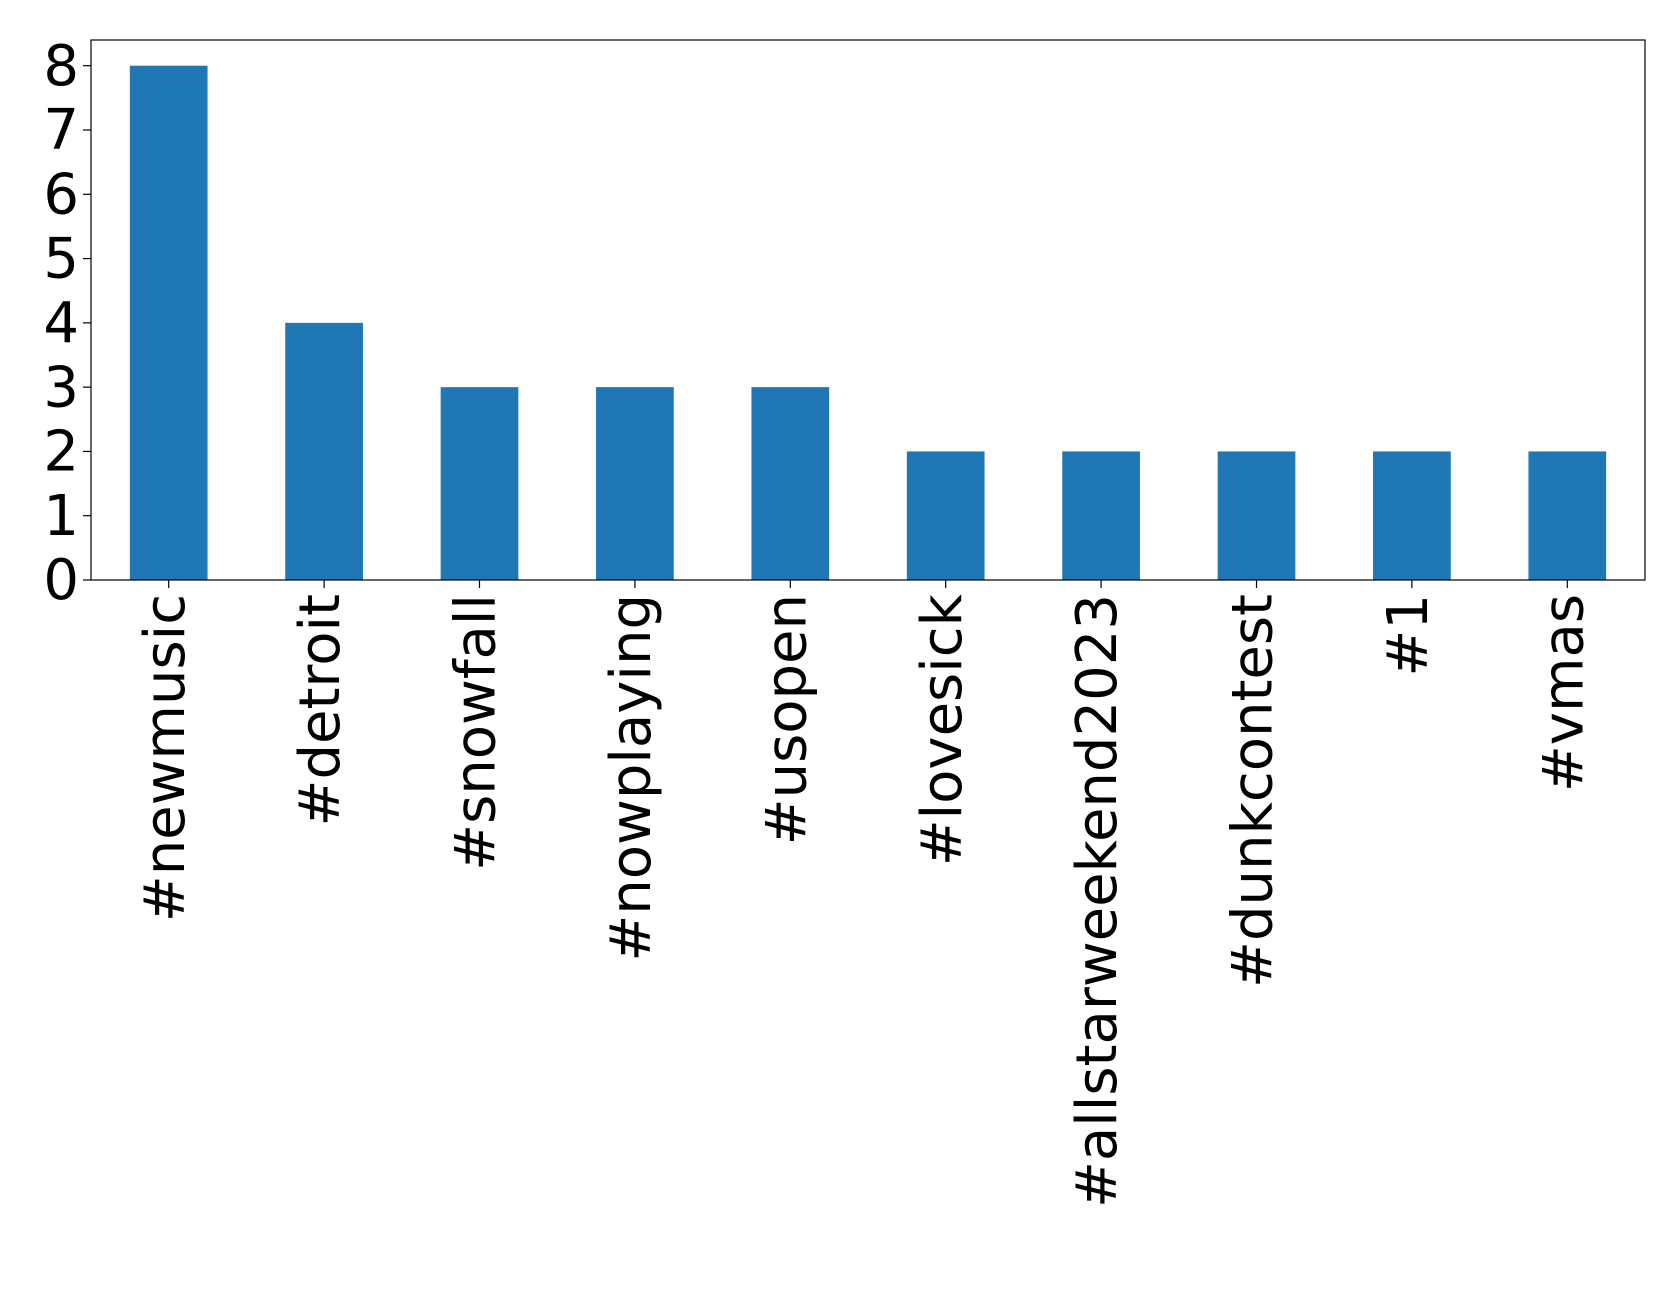 The height and width of the screenshot is (1313, 1679). I want to click on x-tick-label: #detroit, so click(320, 710).